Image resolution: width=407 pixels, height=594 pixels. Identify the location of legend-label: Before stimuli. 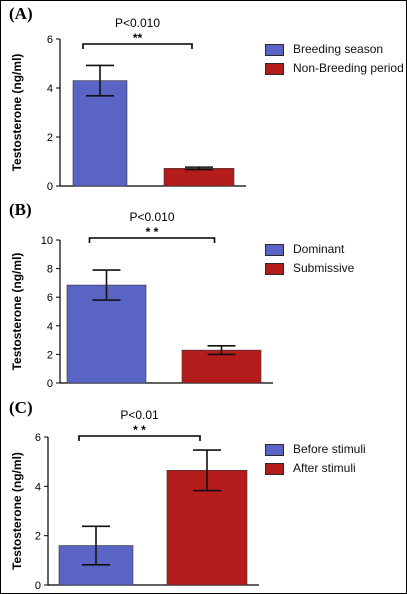
(329, 449).